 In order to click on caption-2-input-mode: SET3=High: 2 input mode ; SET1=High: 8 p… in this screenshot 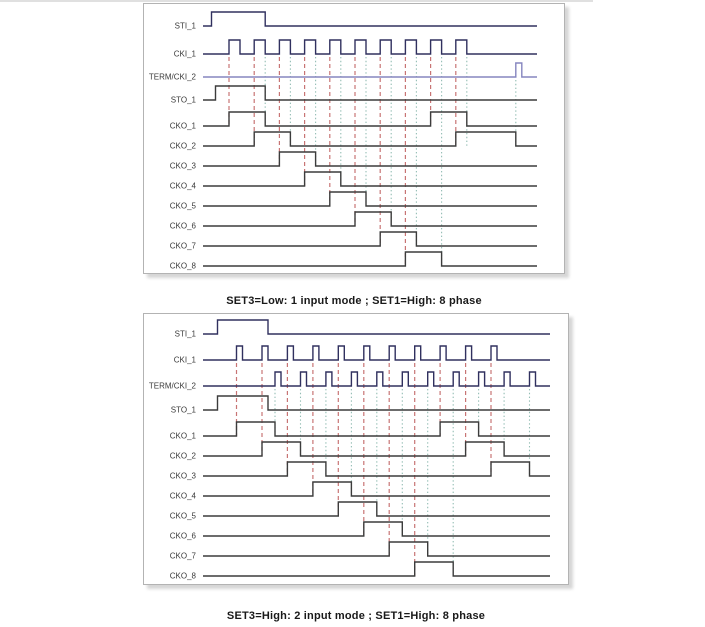, I will do `click(356, 616)`.